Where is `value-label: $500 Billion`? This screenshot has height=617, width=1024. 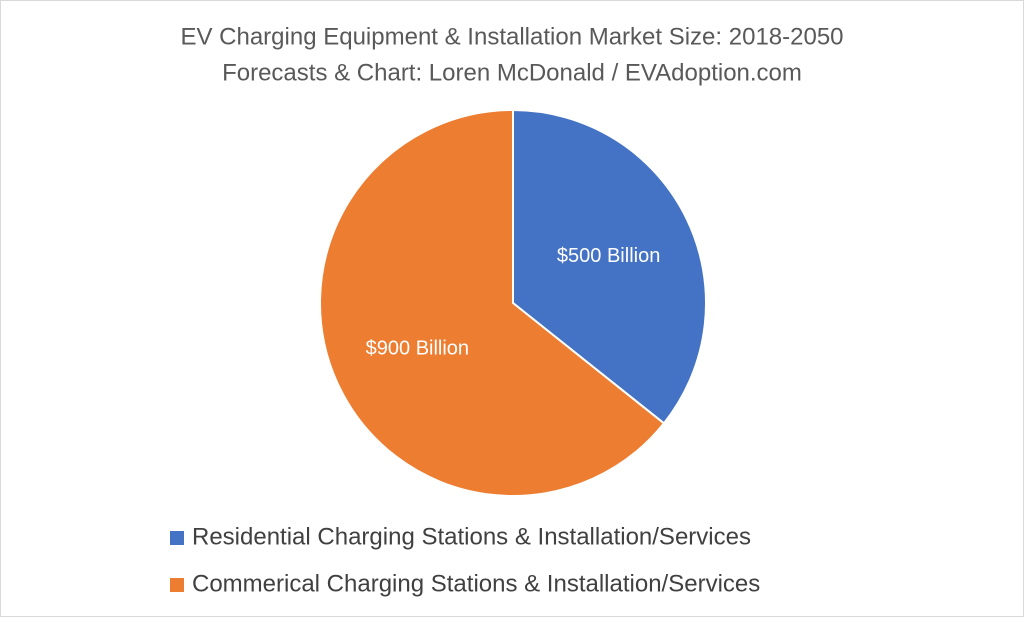 value-label: $500 Billion is located at coordinates (608, 256).